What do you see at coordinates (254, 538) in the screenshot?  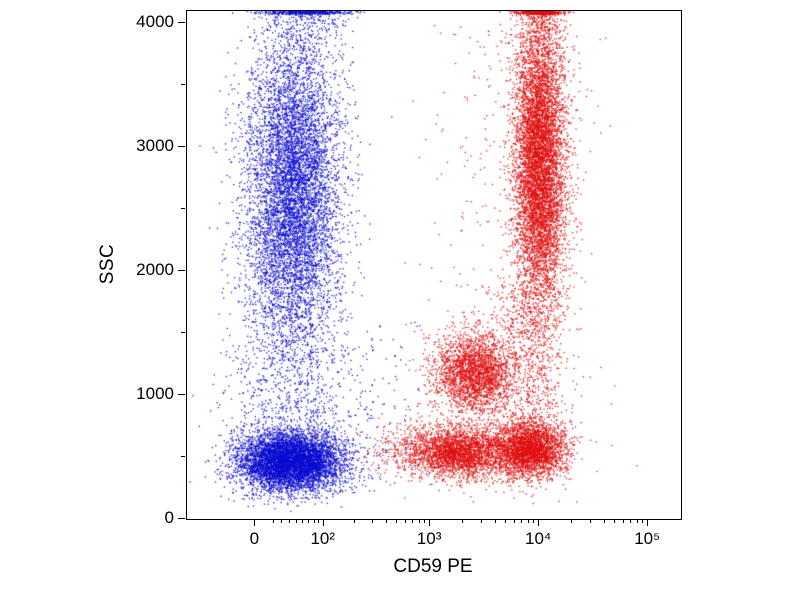 I see `x-tick-label: 0` at bounding box center [254, 538].